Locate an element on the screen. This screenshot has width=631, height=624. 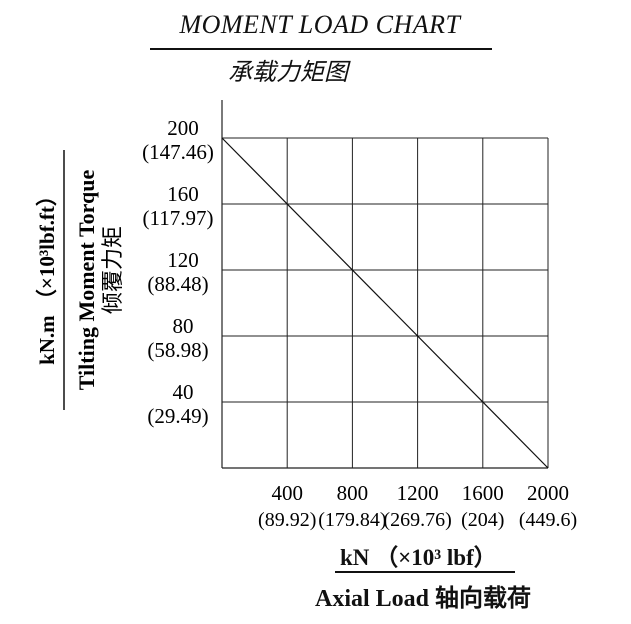
x-tick-sublabel: (449.6) is located at coordinates (548, 520).